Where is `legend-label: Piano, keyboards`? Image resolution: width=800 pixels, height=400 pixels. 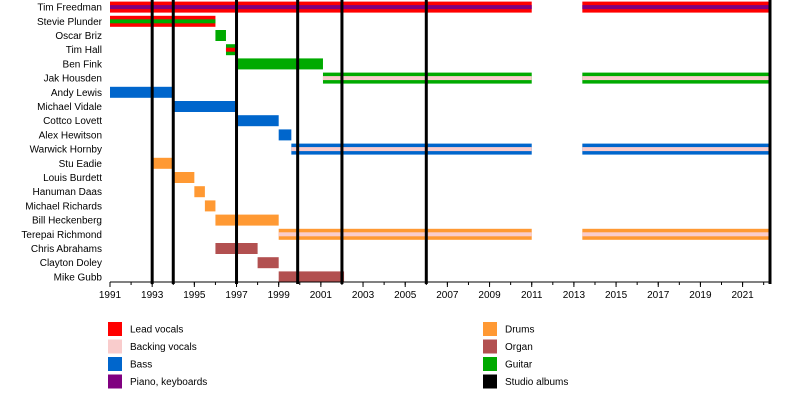 legend-label: Piano, keyboards is located at coordinates (168, 382).